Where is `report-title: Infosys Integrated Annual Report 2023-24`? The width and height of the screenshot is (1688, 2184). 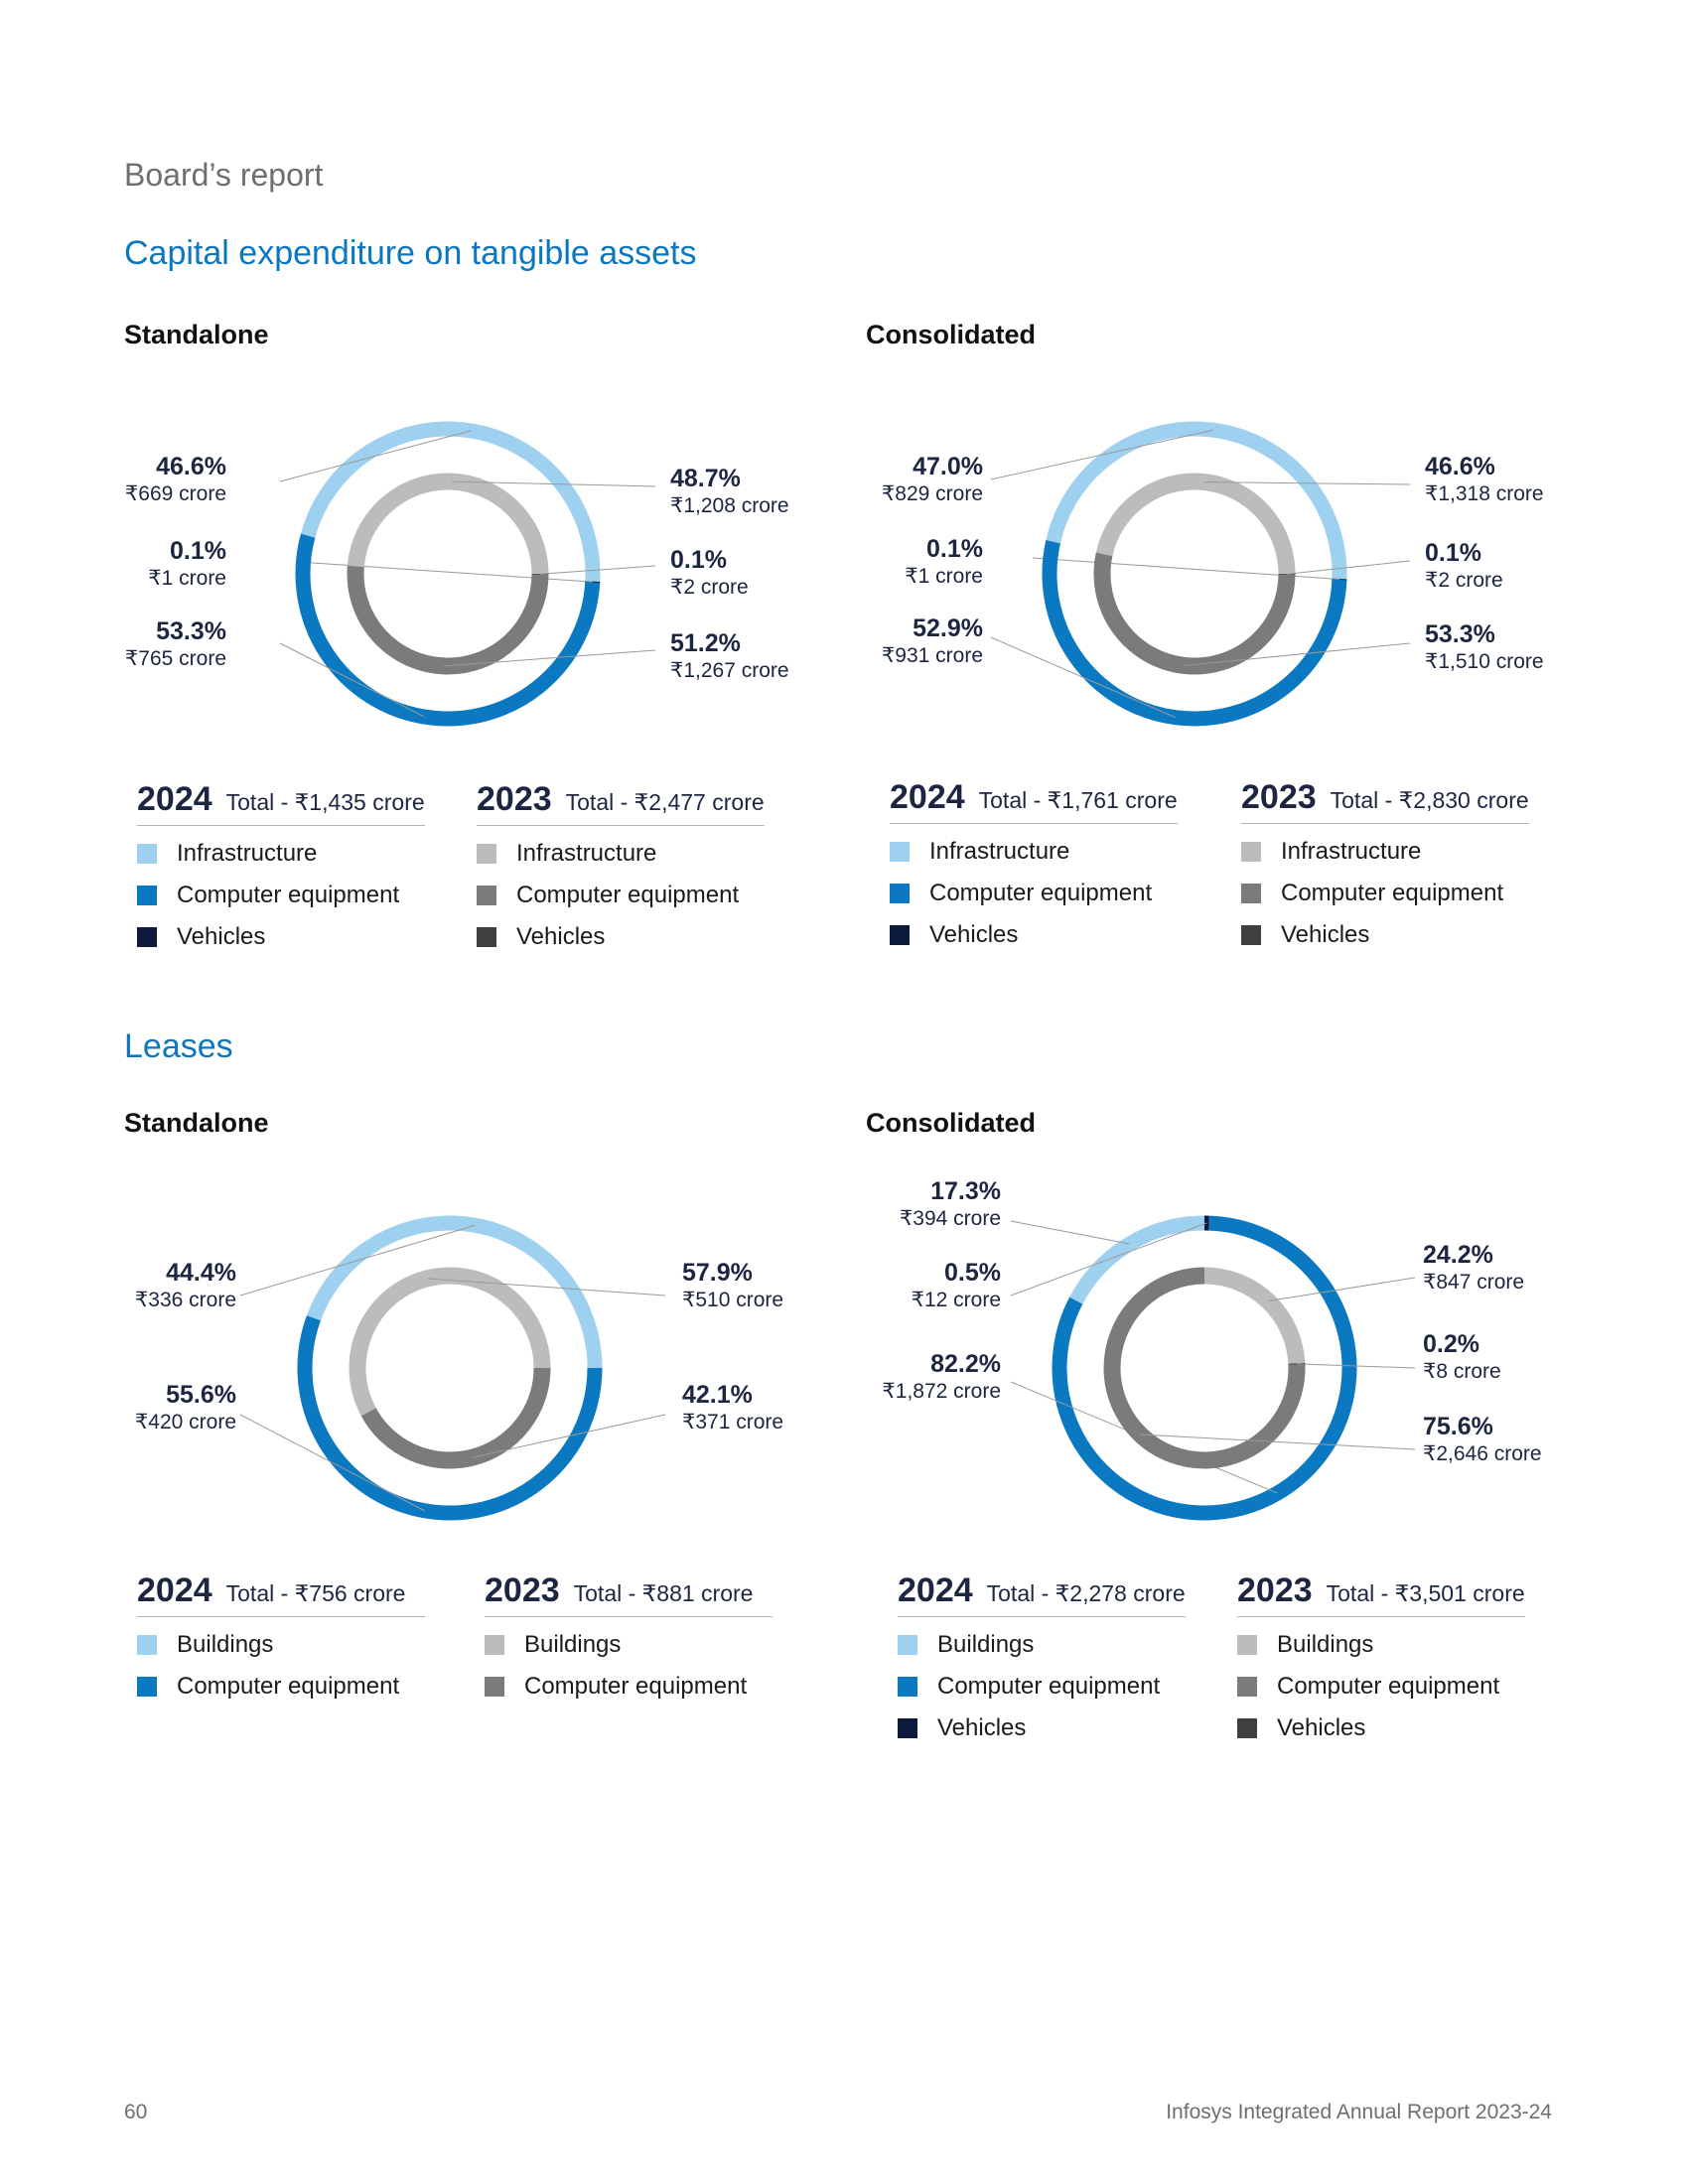 report-title: Infosys Integrated Annual Report 2023-24 is located at coordinates (1359, 2112).